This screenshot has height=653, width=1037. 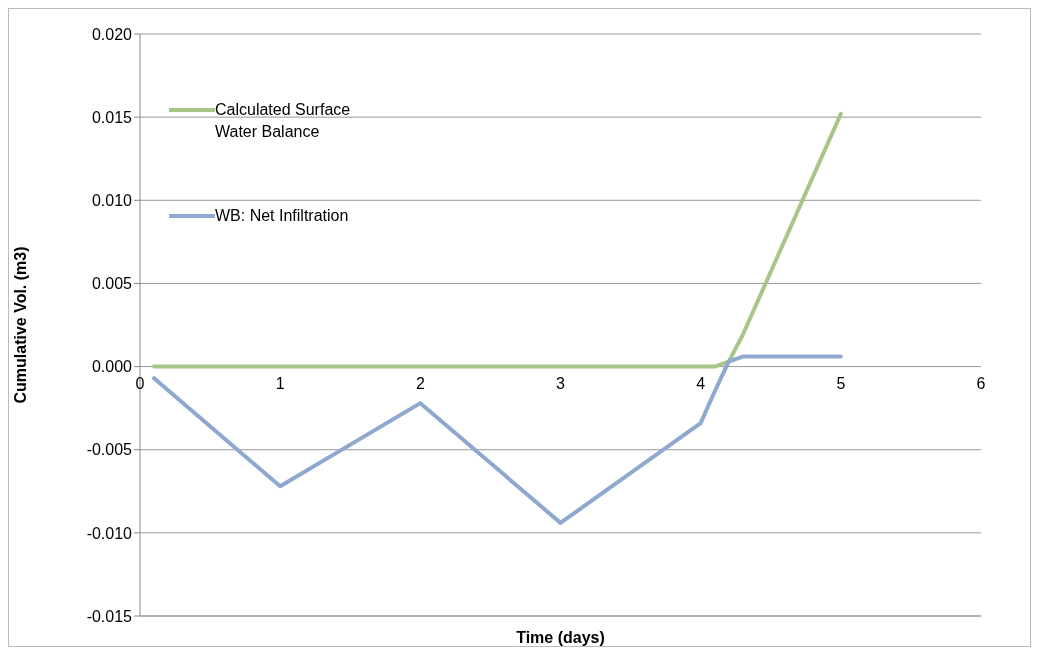 I want to click on y-tick-label: 0.000, so click(x=112, y=367).